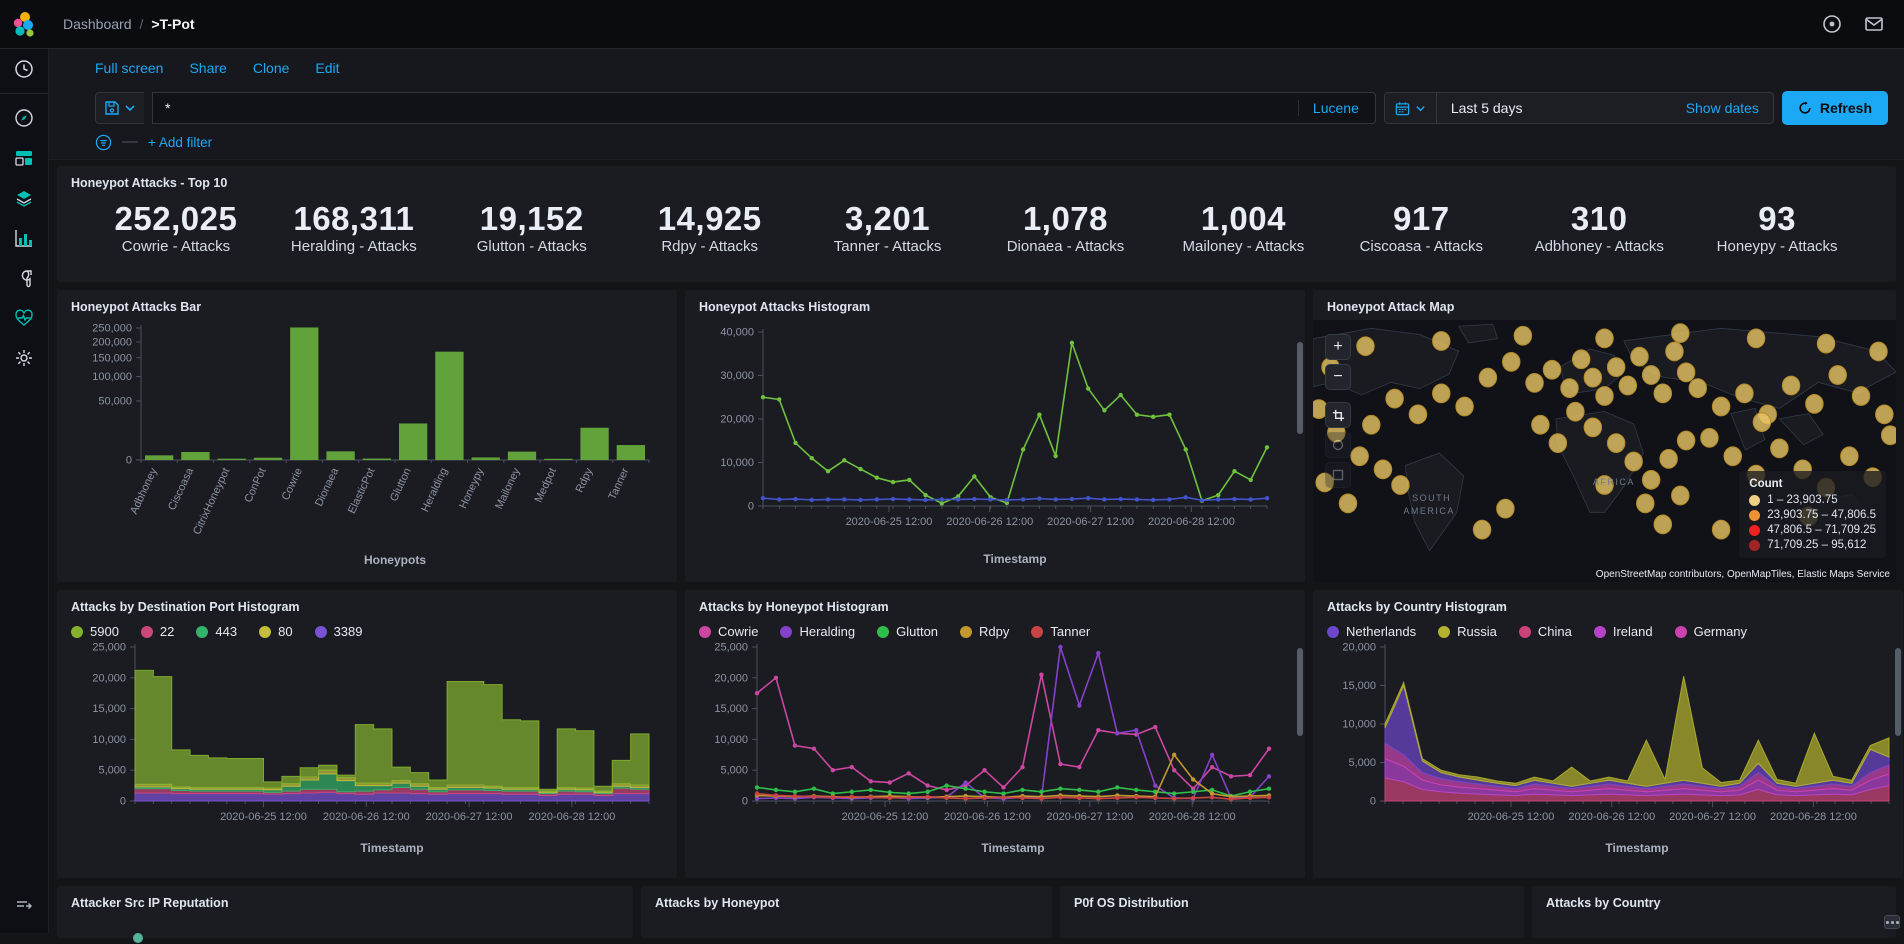 This screenshot has height=944, width=1904. I want to click on svg-text: 50,000, so click(115, 401).